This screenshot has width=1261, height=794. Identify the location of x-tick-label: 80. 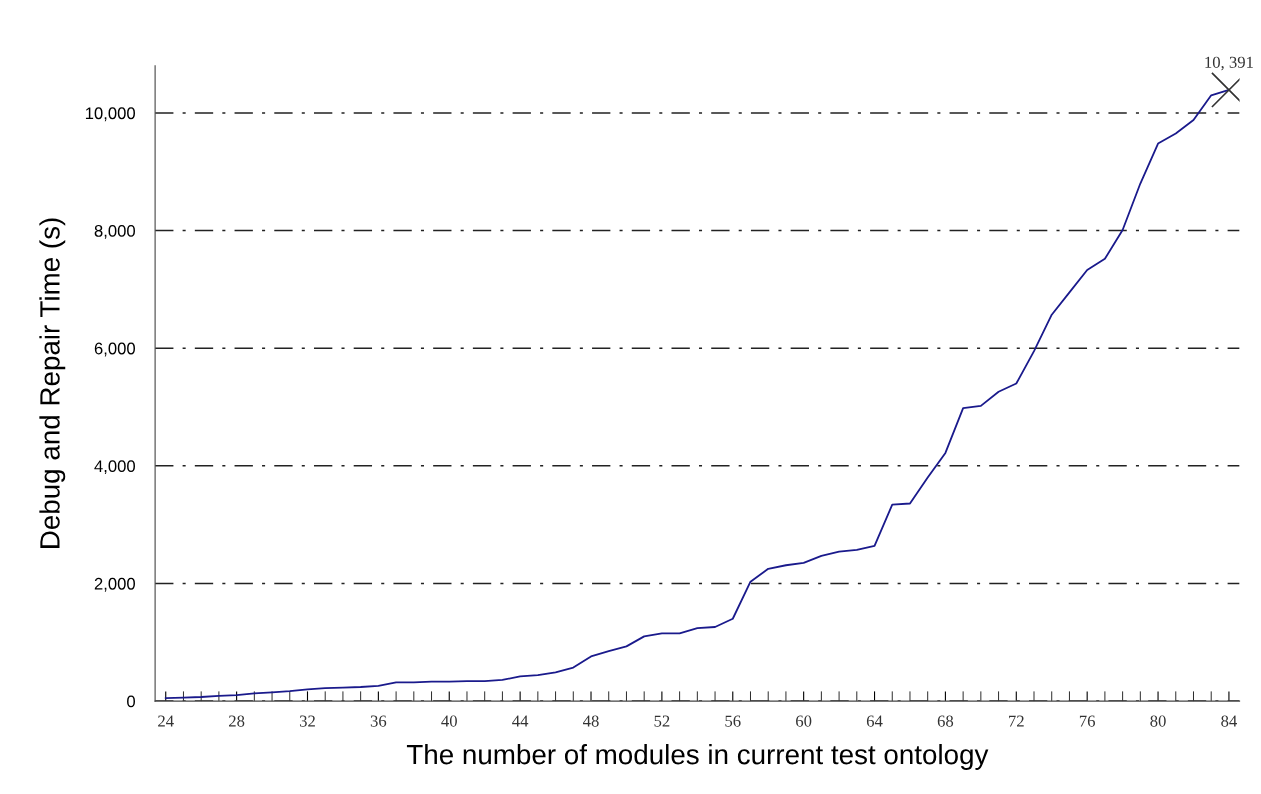
(1158, 721).